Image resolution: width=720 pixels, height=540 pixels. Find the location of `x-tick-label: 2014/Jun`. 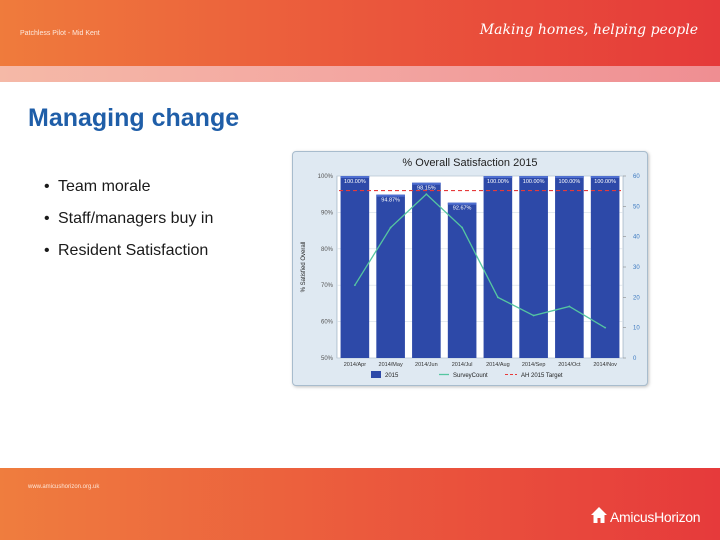

x-tick-label: 2014/Jun is located at coordinates (426, 365).